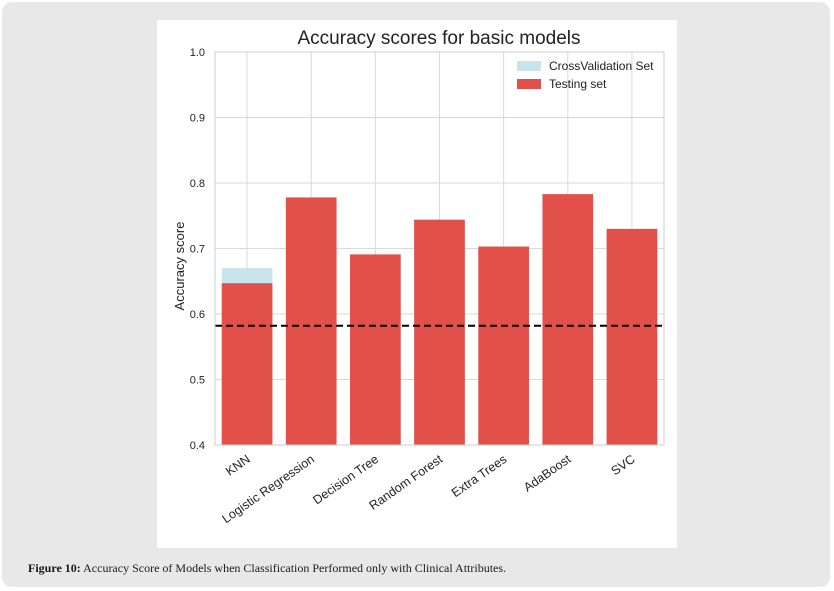 The image size is (834, 591). What do you see at coordinates (547, 473) in the screenshot?
I see `x-tick-label: AdaBoost` at bounding box center [547, 473].